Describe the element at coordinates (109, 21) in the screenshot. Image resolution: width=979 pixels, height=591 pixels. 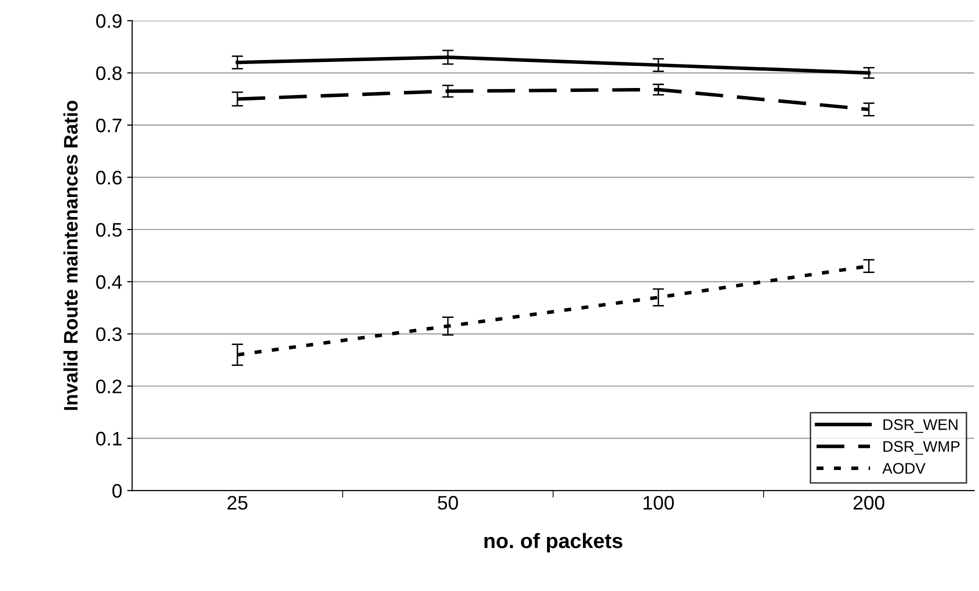
I see `y-tick-label: 0.9` at that location.